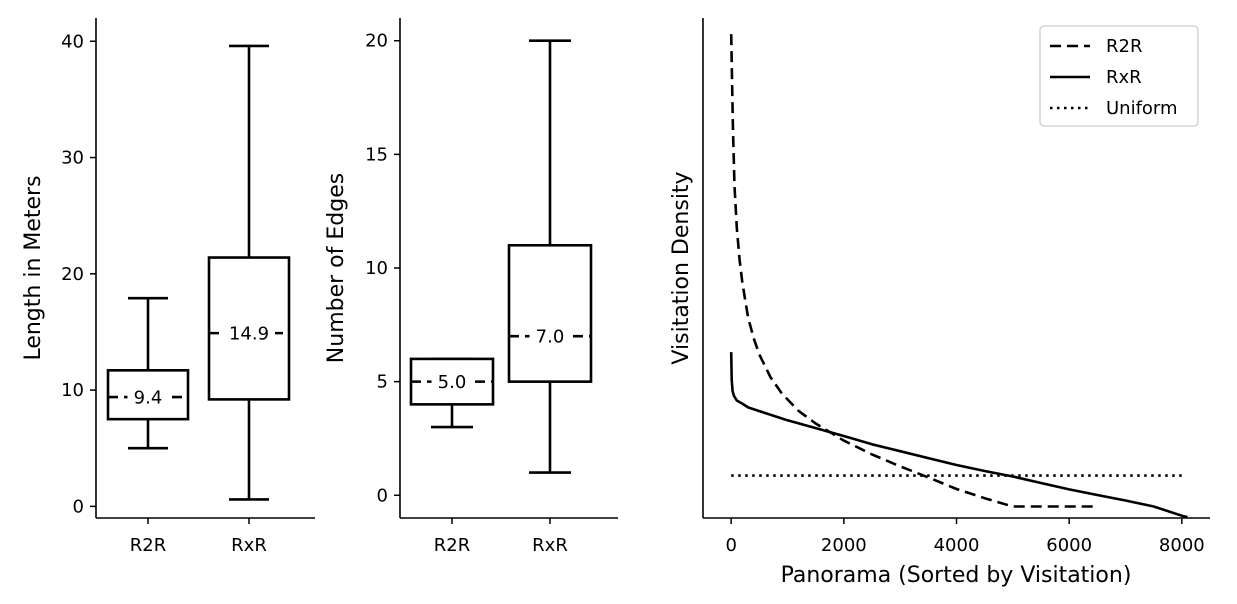  Describe the element at coordinates (956, 575) in the screenshot. I see `x-axis-label: Panorama (Sorted by Visitation)` at that location.